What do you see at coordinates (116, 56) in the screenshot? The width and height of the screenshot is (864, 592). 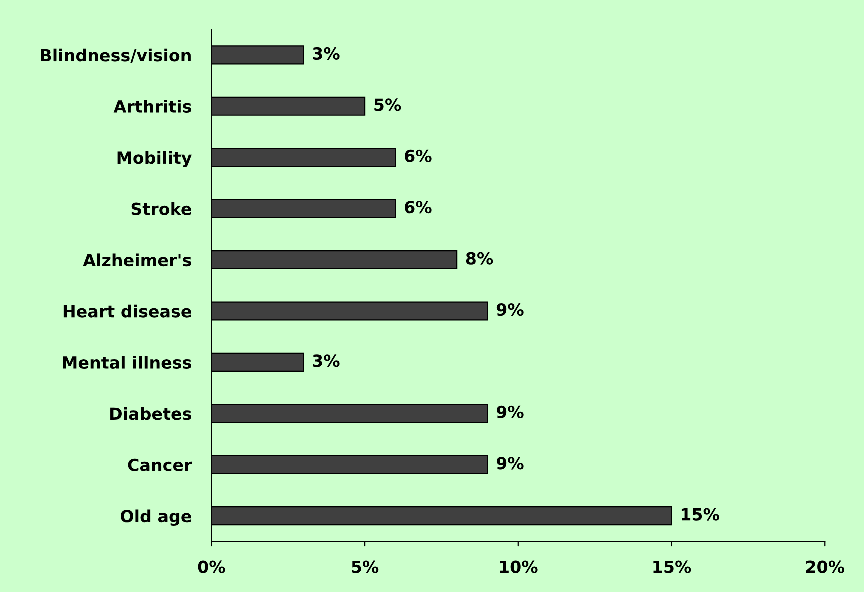 I see `y-tick-label: Blindness/vision` at bounding box center [116, 56].